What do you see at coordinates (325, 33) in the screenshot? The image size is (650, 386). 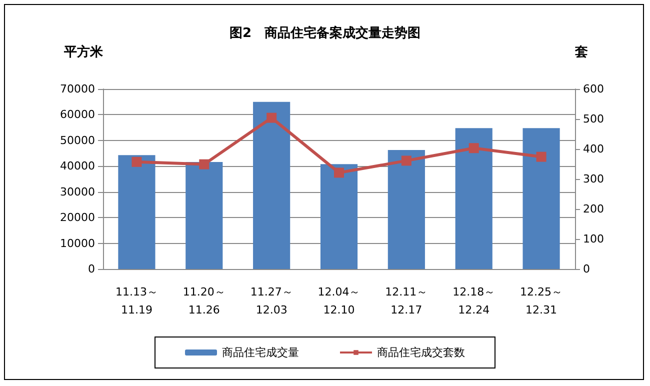 I see `chart-title: 图2 商品住宅备案成交量走势图` at bounding box center [325, 33].